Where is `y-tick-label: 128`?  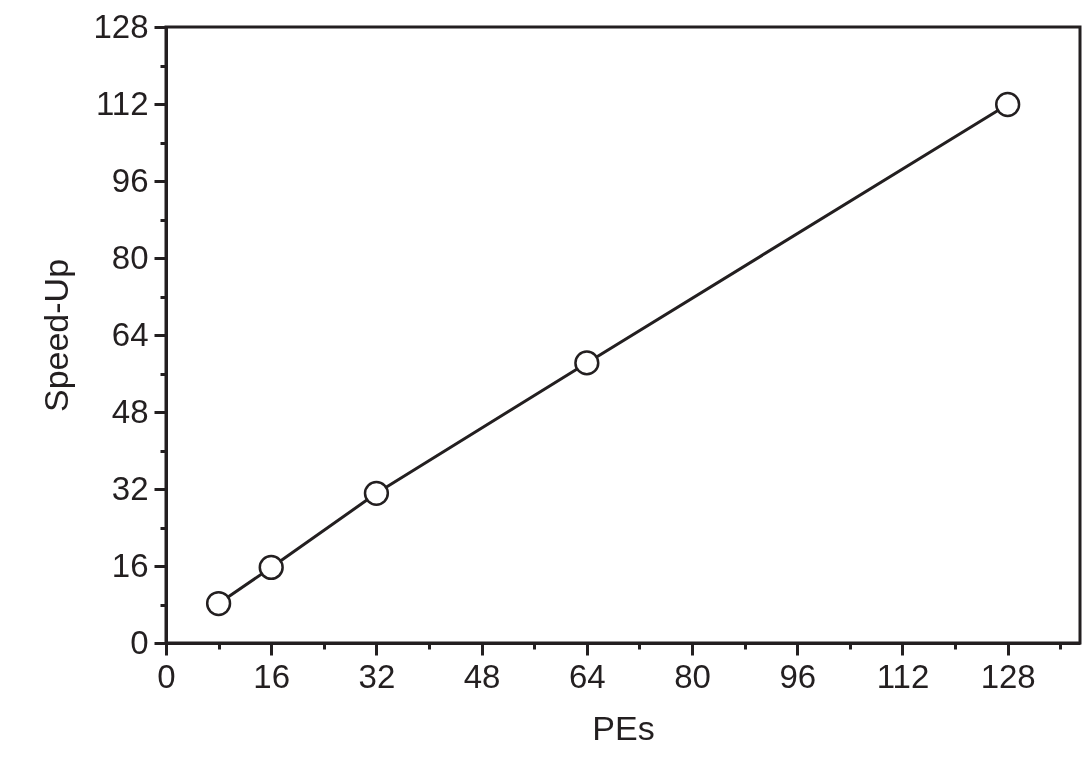 y-tick-label: 128 is located at coordinates (121, 26).